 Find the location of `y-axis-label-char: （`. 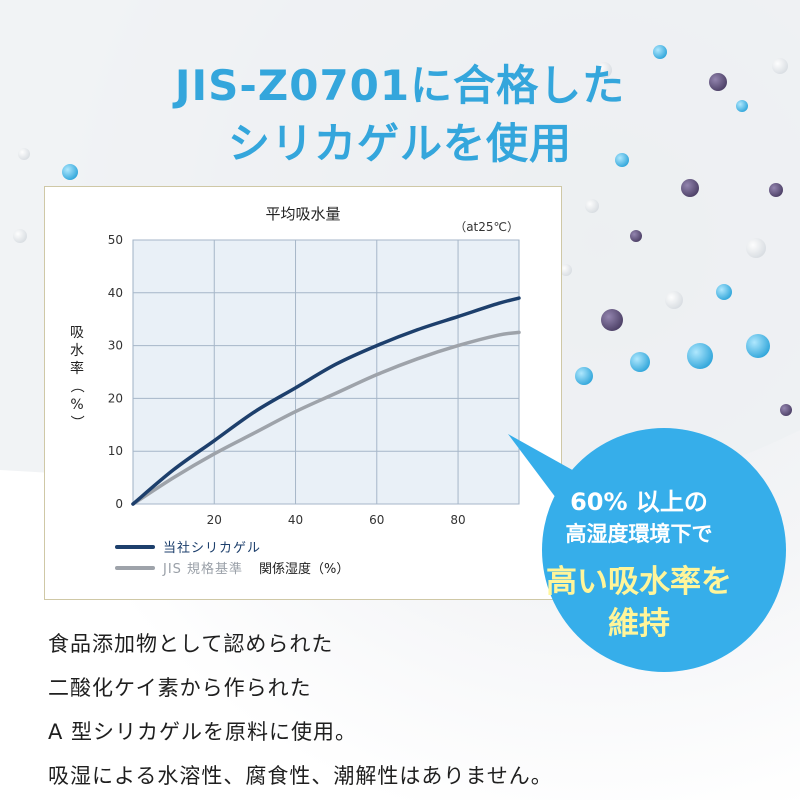

y-axis-label-char: （ is located at coordinates (76, 386).